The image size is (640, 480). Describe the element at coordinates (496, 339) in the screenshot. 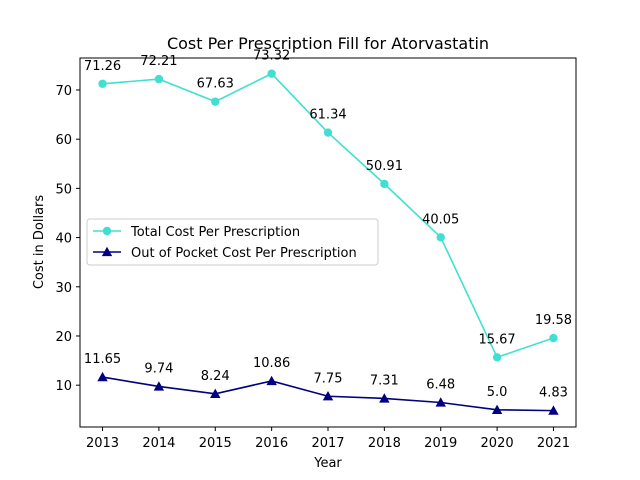

I see `data-label: 15.67` at that location.